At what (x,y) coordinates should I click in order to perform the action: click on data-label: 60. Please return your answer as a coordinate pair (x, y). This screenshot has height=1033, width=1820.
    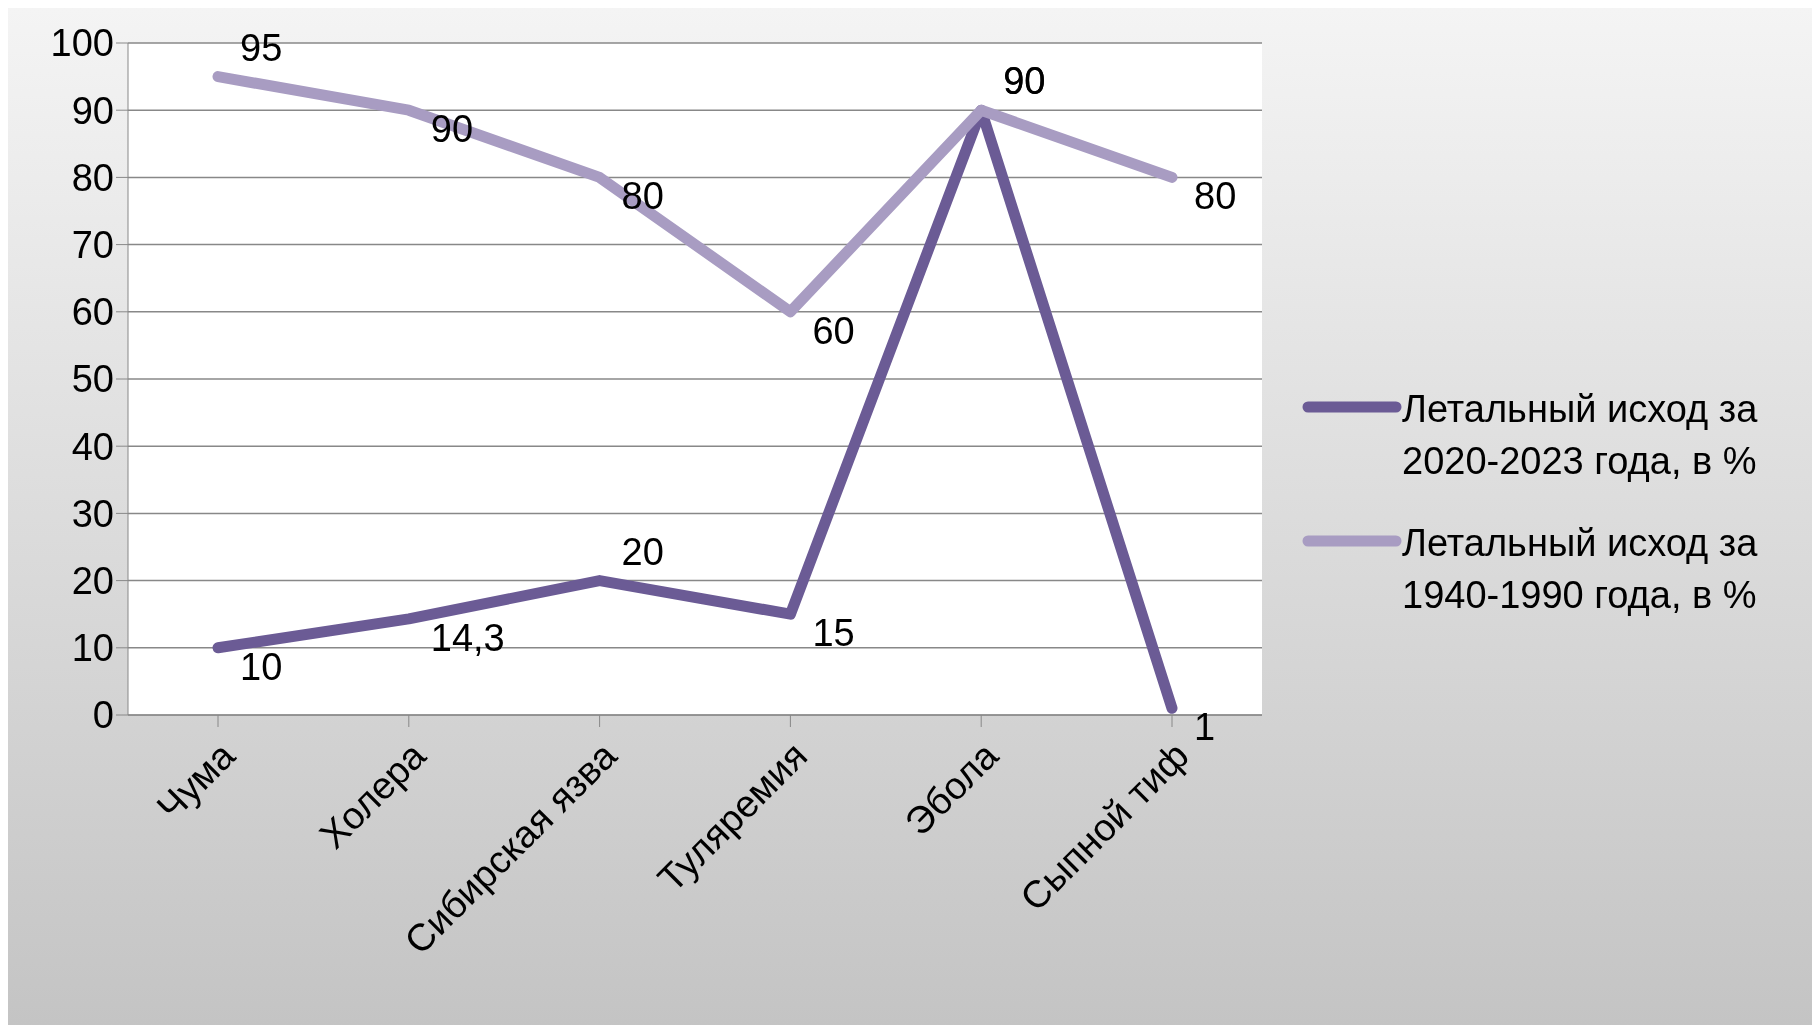
    Looking at the image, I should click on (833, 330).